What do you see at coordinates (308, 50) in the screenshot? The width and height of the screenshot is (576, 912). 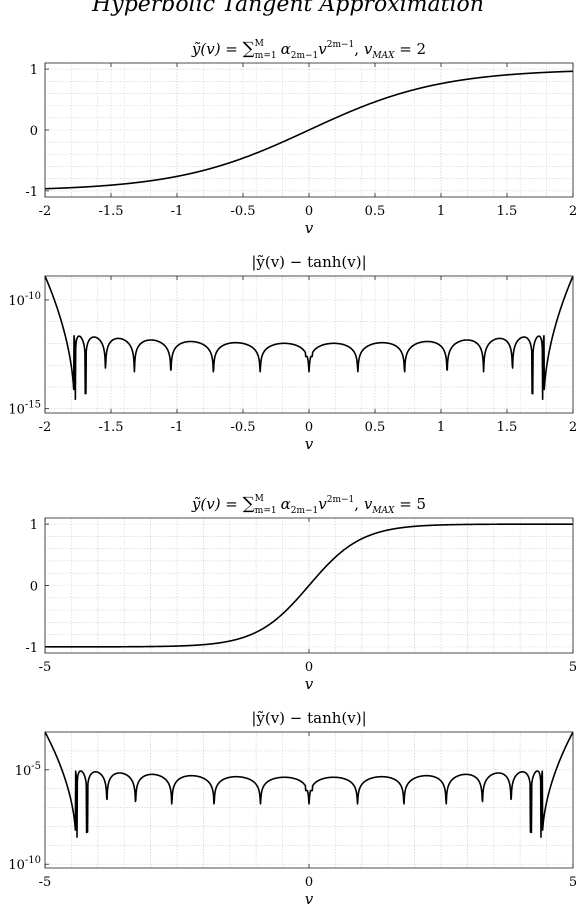 I see `chart-title: ỹ(v) = ∑m=1M α2m−1v2m−1, vMAX = 2` at bounding box center [308, 50].